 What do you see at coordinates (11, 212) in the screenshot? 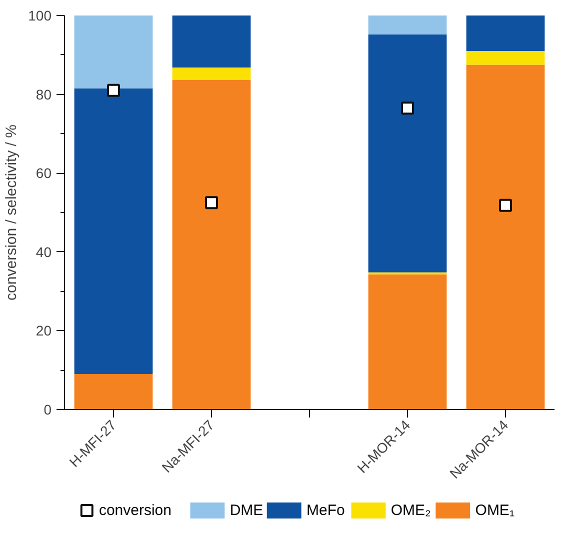
I see `y-axis-title: conversion / selectivity / %` at bounding box center [11, 212].